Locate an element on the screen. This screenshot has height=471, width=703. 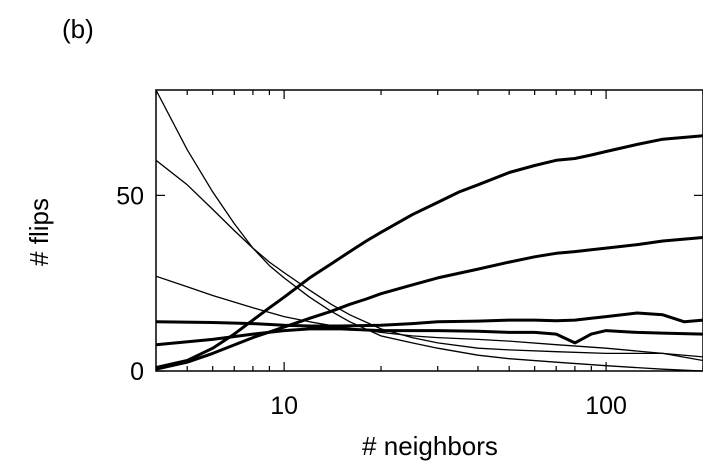
x-axis-label: # neighbors is located at coordinates (430, 446).